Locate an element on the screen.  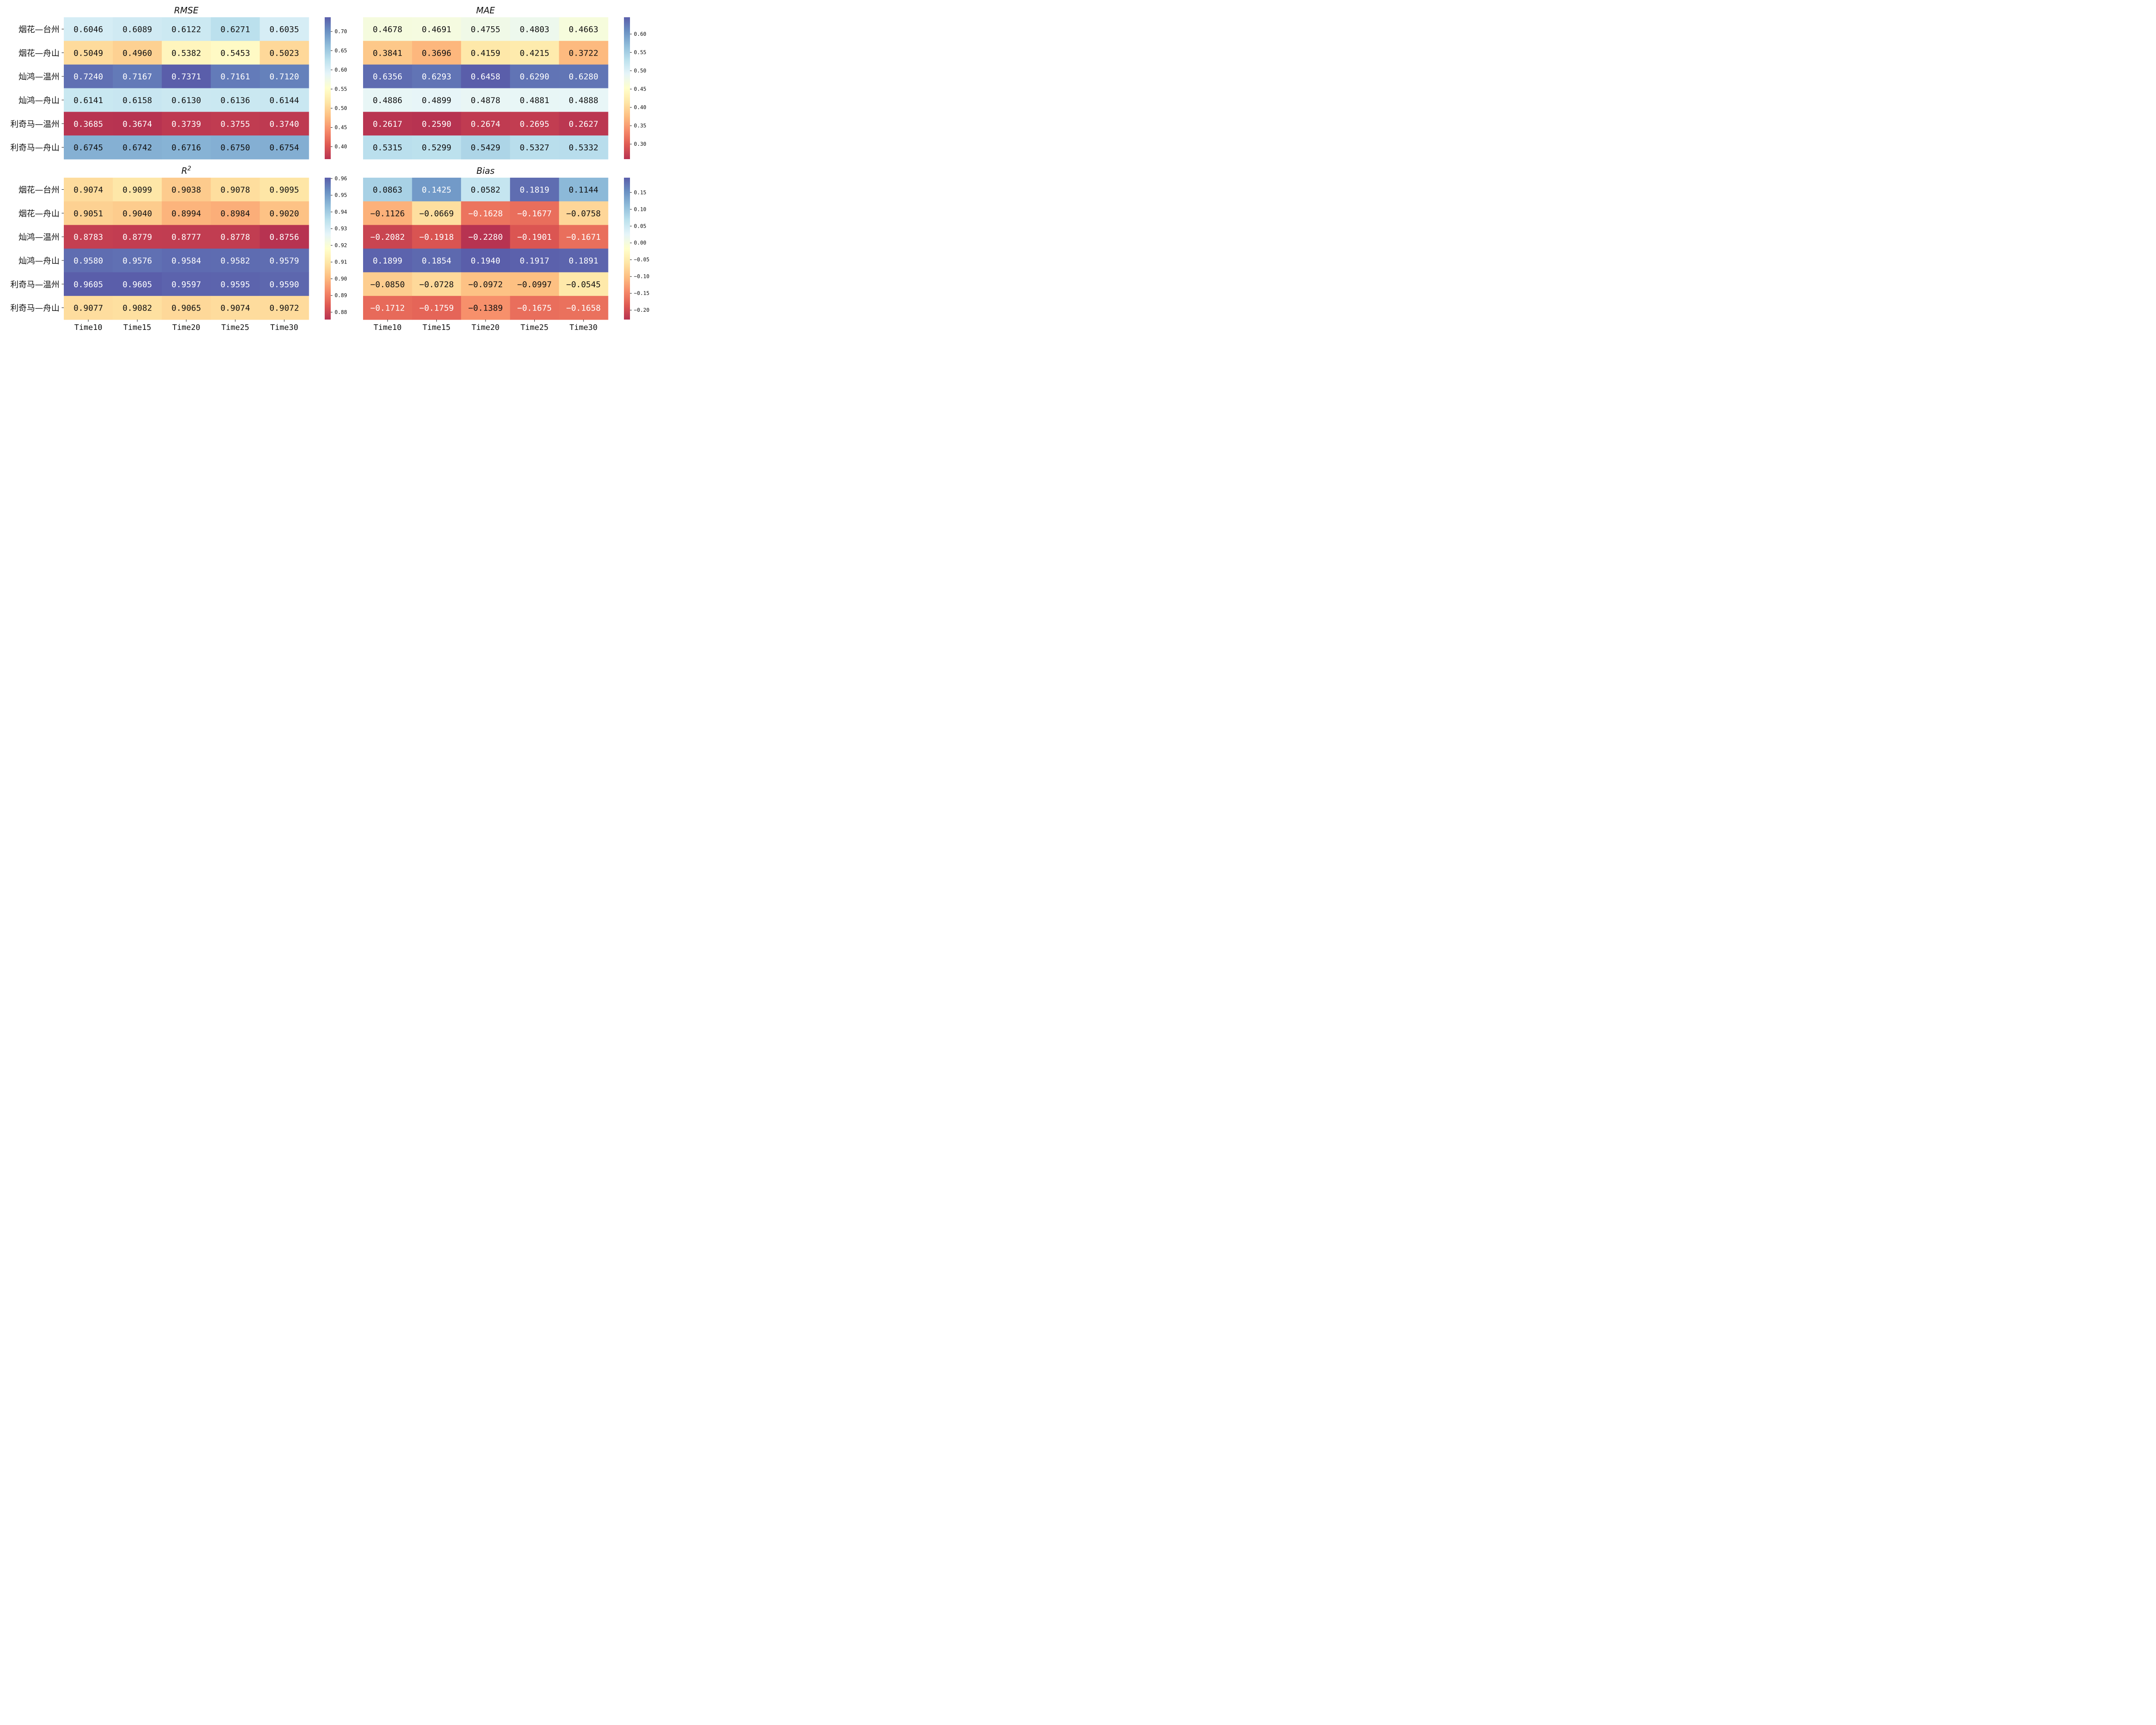
cell-value-label: 0.7120 is located at coordinates (284, 77).